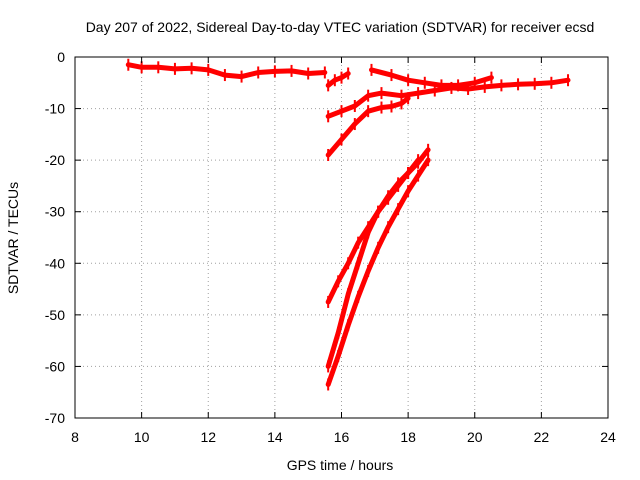 This screenshot has width=640, height=480. I want to click on x-tick-label: 24, so click(608, 437).